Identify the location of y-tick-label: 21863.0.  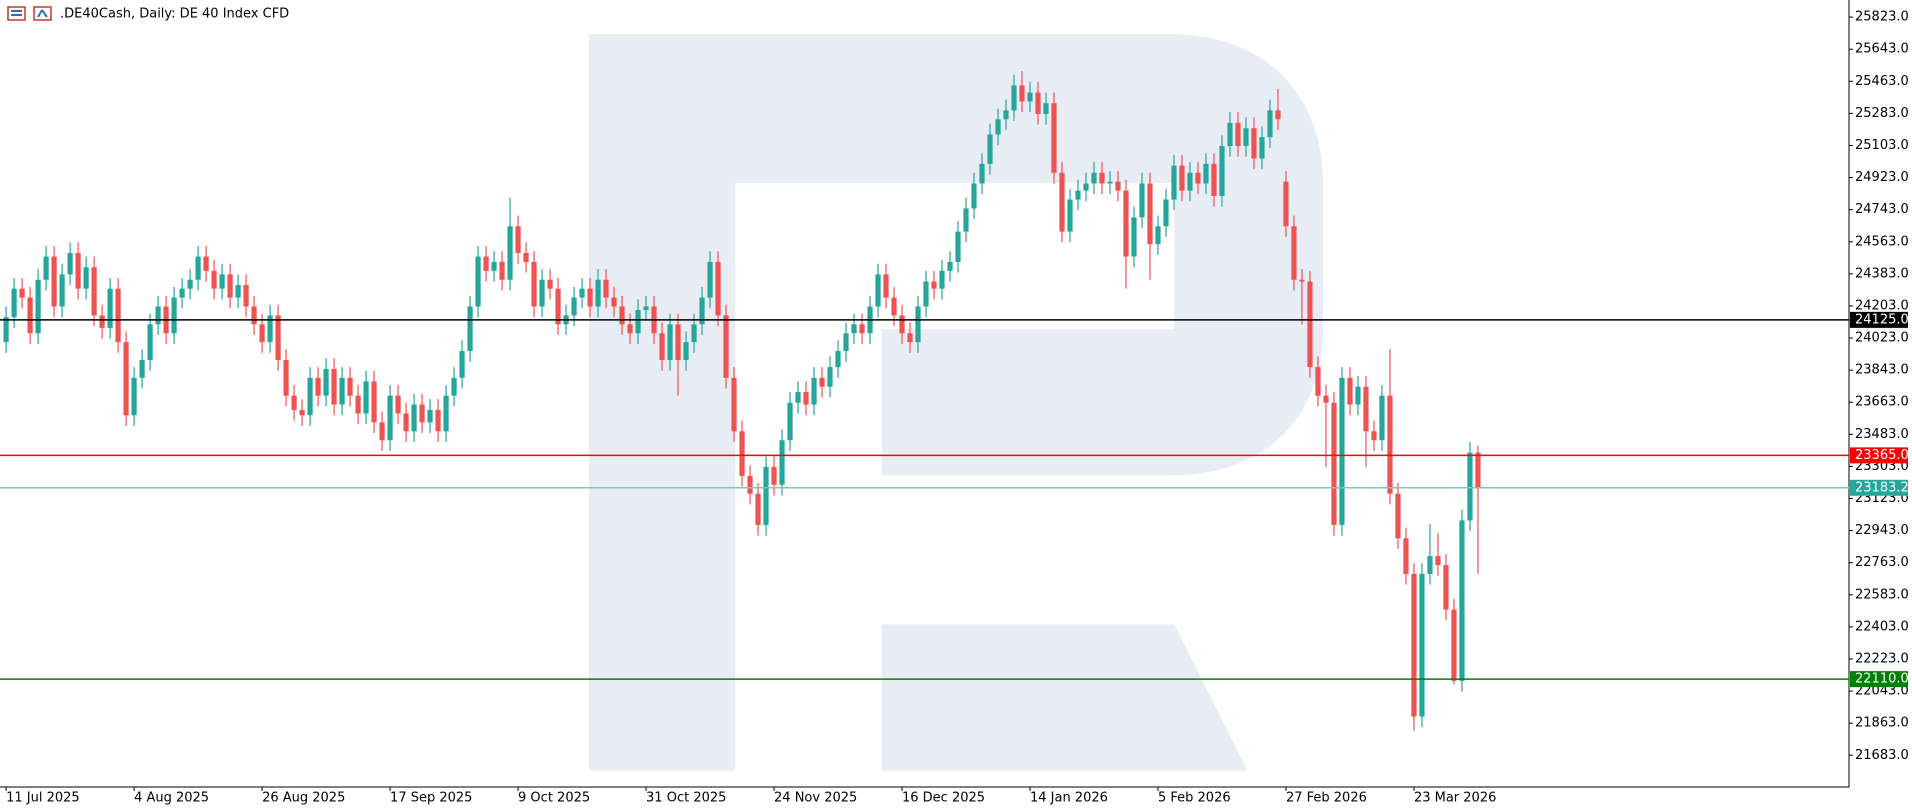
(1882, 723).